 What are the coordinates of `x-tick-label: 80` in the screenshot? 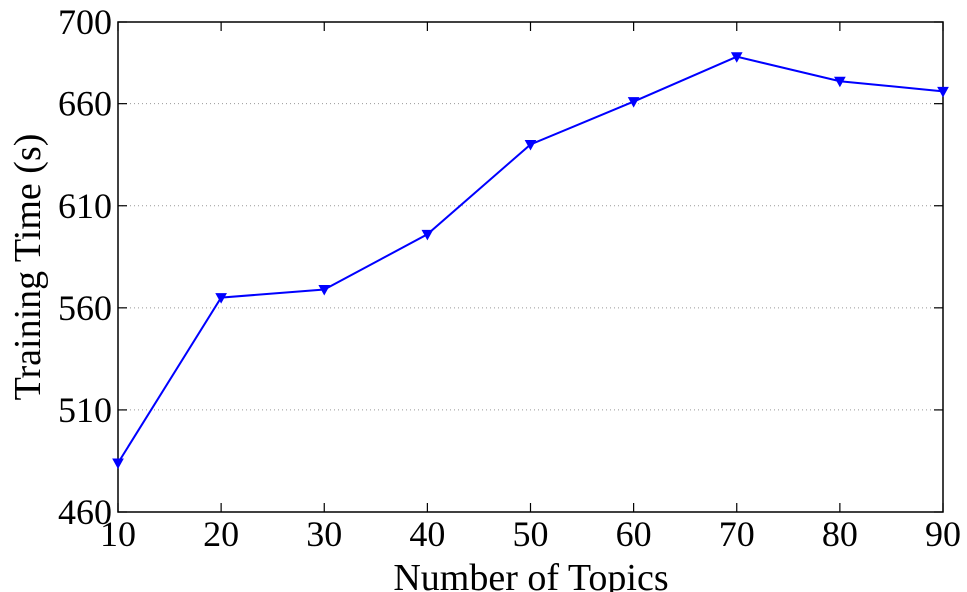 It's located at (840, 534).